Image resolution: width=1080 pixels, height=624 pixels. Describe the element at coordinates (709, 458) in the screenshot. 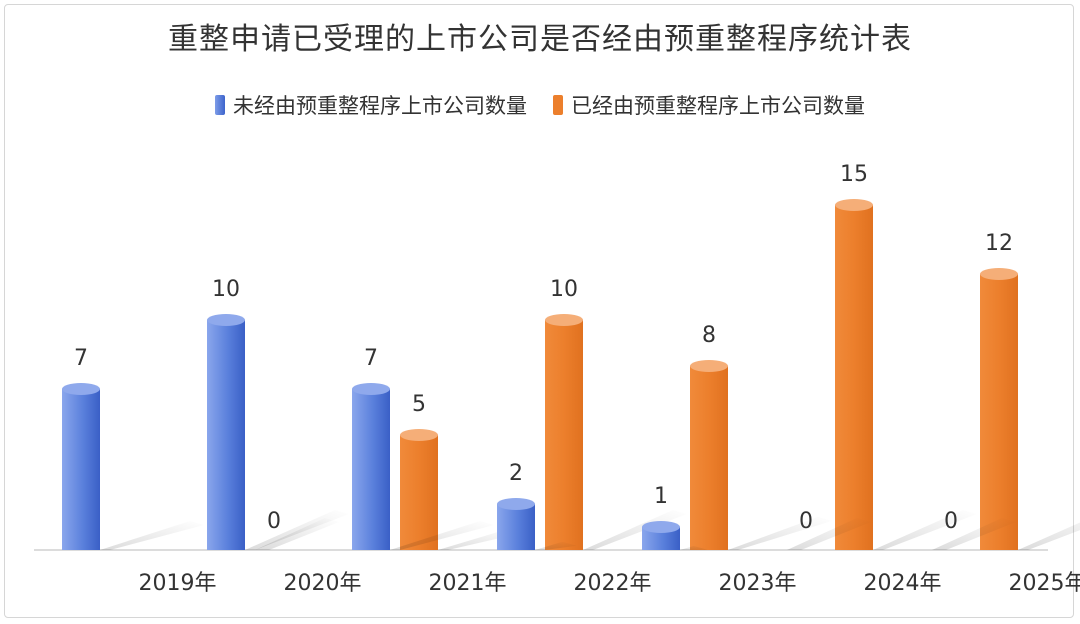

I see `bar-with-prerestructuring-2022年` at that location.